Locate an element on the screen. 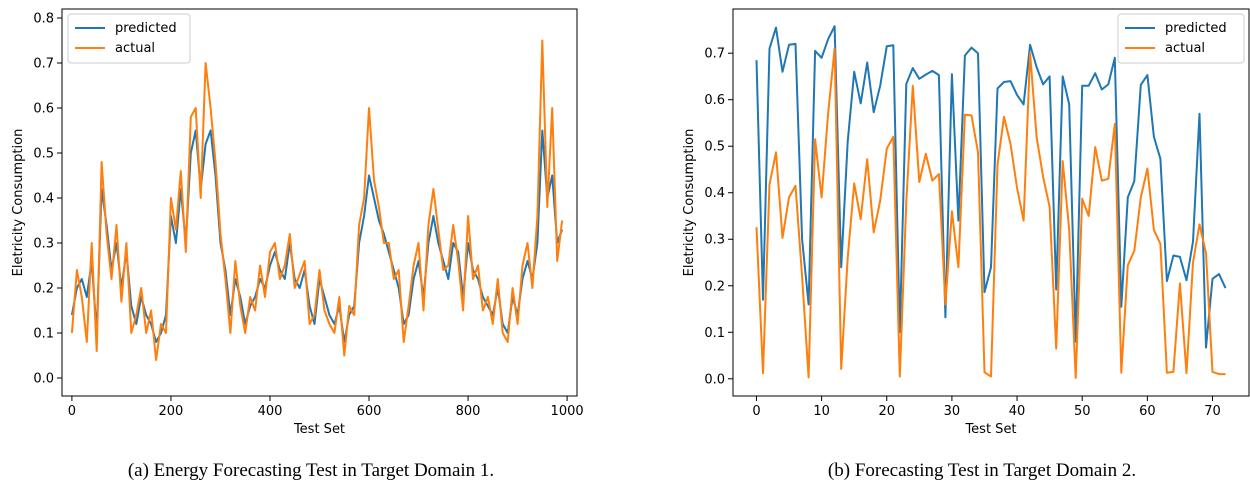 Image resolution: width=1250 pixels, height=488 pixels. y-axis: 0.0 0.1 0.2 0.3 0.4 0.5 0.6 0.7 is located at coordinates (718, 217).